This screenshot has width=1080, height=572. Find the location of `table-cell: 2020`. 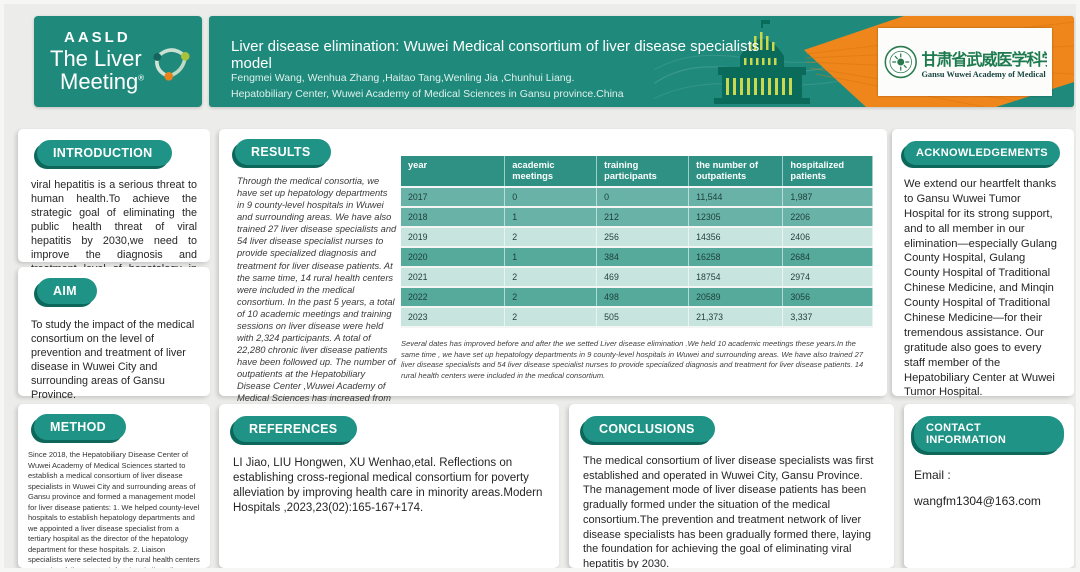

table-cell: 2020 is located at coordinates (453, 257).